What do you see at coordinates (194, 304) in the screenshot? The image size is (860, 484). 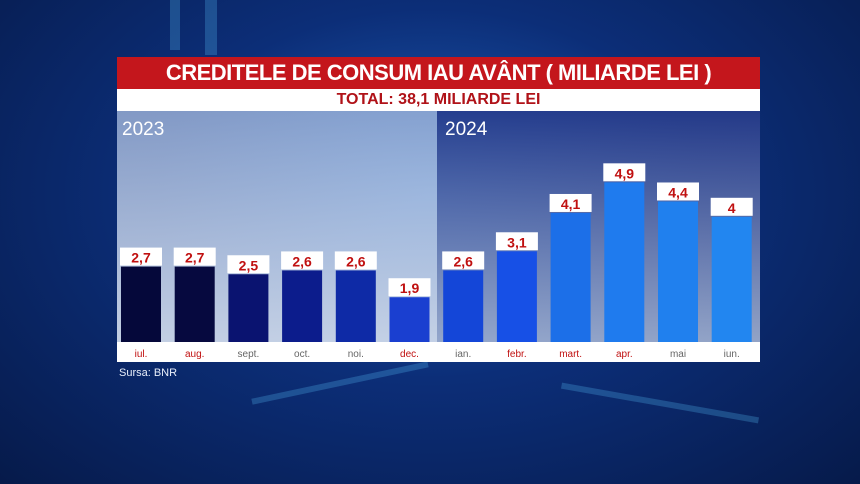 I see `bar-aug` at bounding box center [194, 304].